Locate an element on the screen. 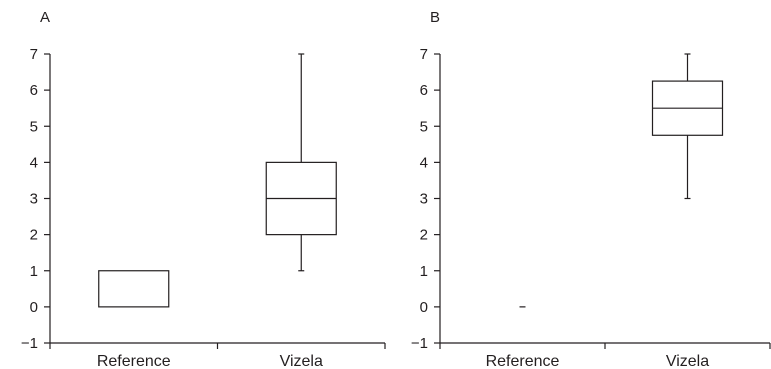 This screenshot has height=369, width=771. box-reference is located at coordinates (134, 289).